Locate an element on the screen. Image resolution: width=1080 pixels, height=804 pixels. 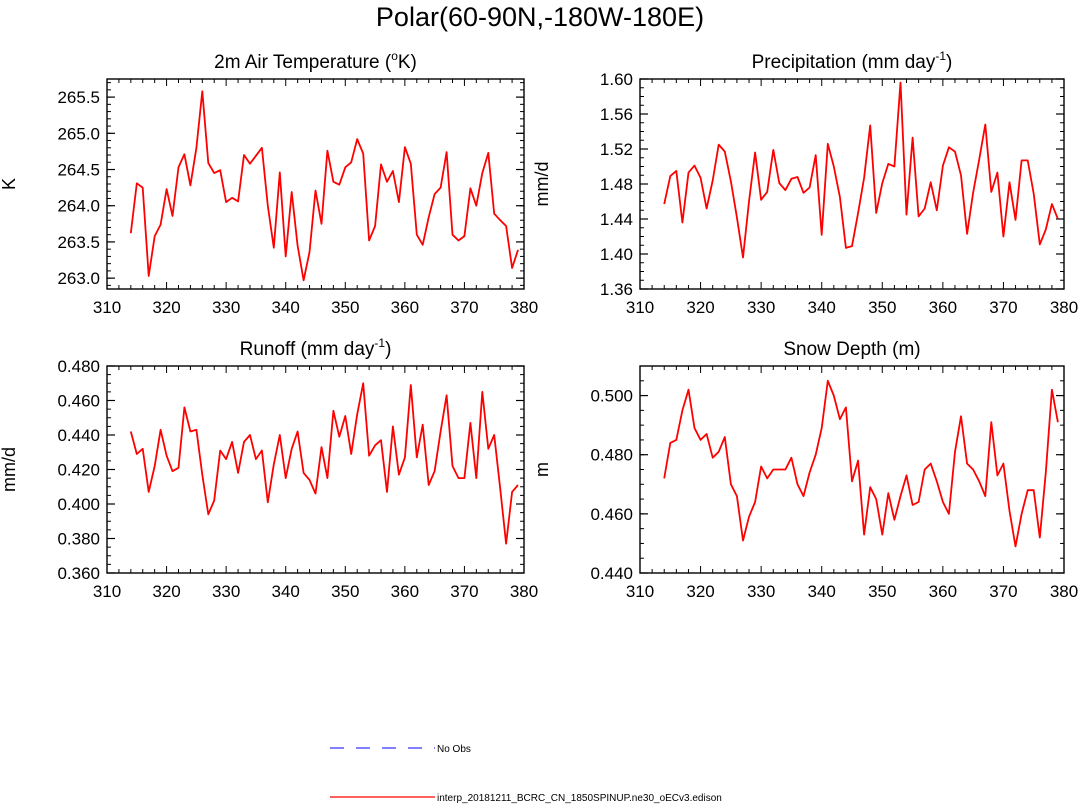
figure-title: Polar(60-90N,-180W-180E) is located at coordinates (540, 17).